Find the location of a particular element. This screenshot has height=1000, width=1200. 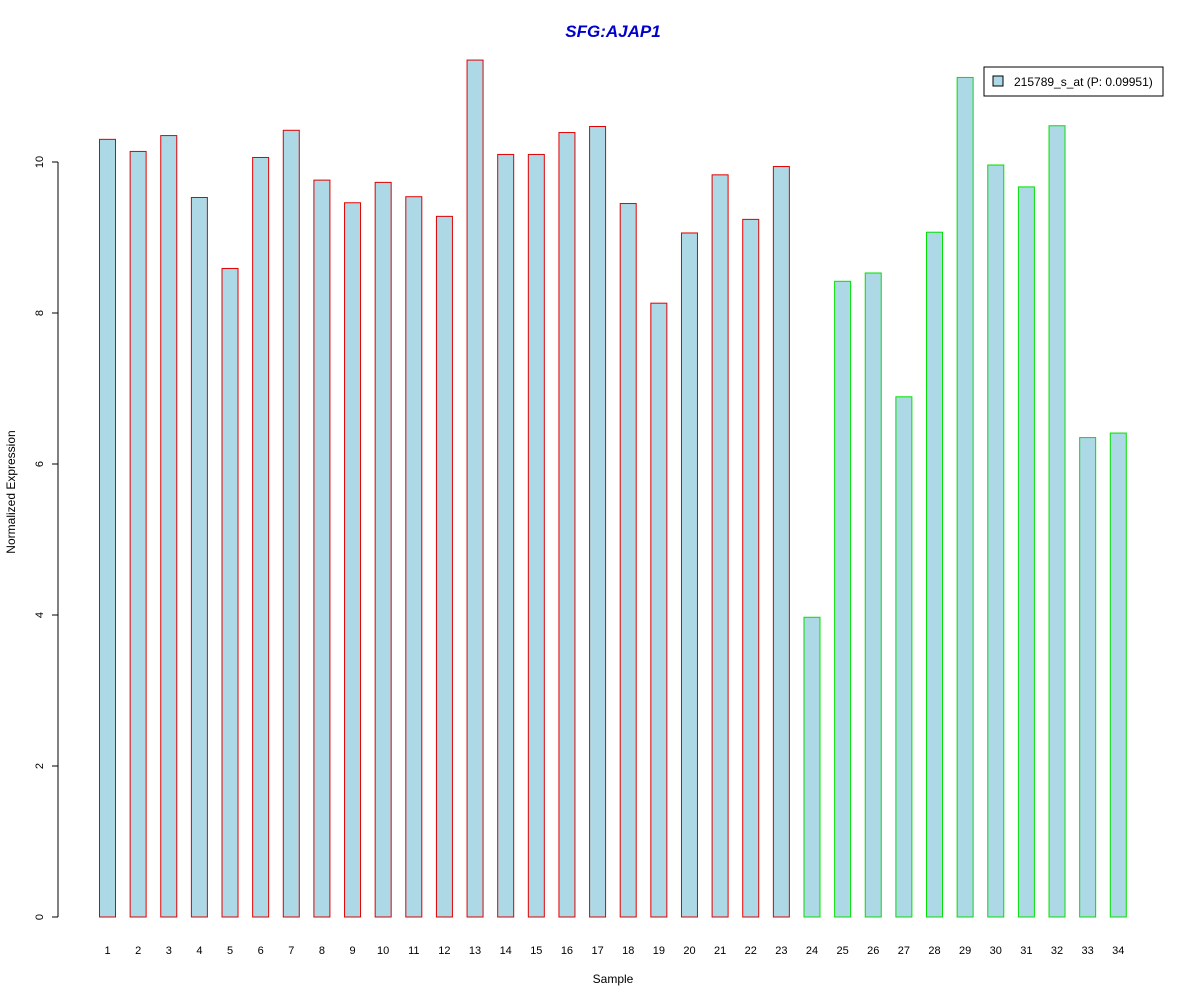

y-axis: 0 2 4 6 8 10 is located at coordinates (46, 538).